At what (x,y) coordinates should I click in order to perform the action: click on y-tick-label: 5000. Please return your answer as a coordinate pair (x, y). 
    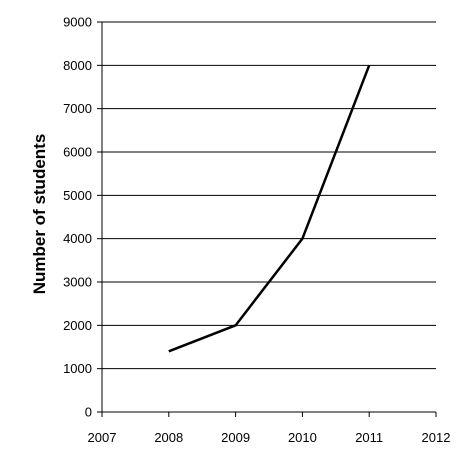
    Looking at the image, I should click on (77, 195).